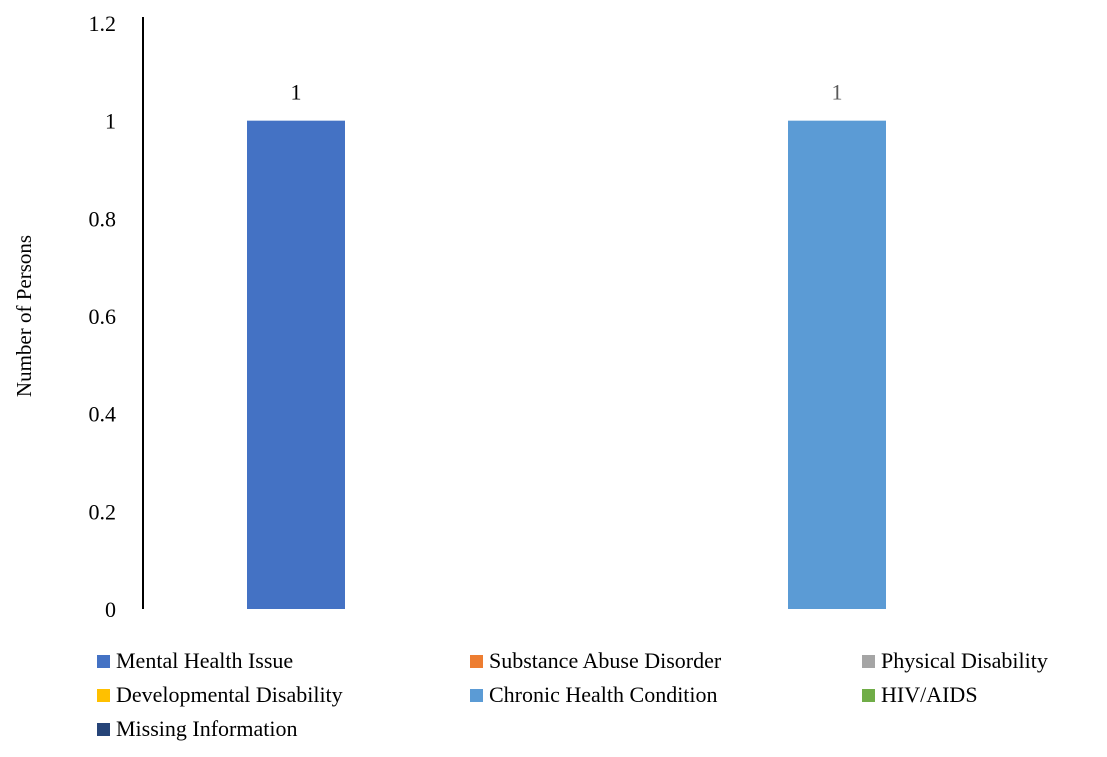 The image size is (1107, 757). I want to click on legend-item: Chronic Health Condition, so click(594, 695).